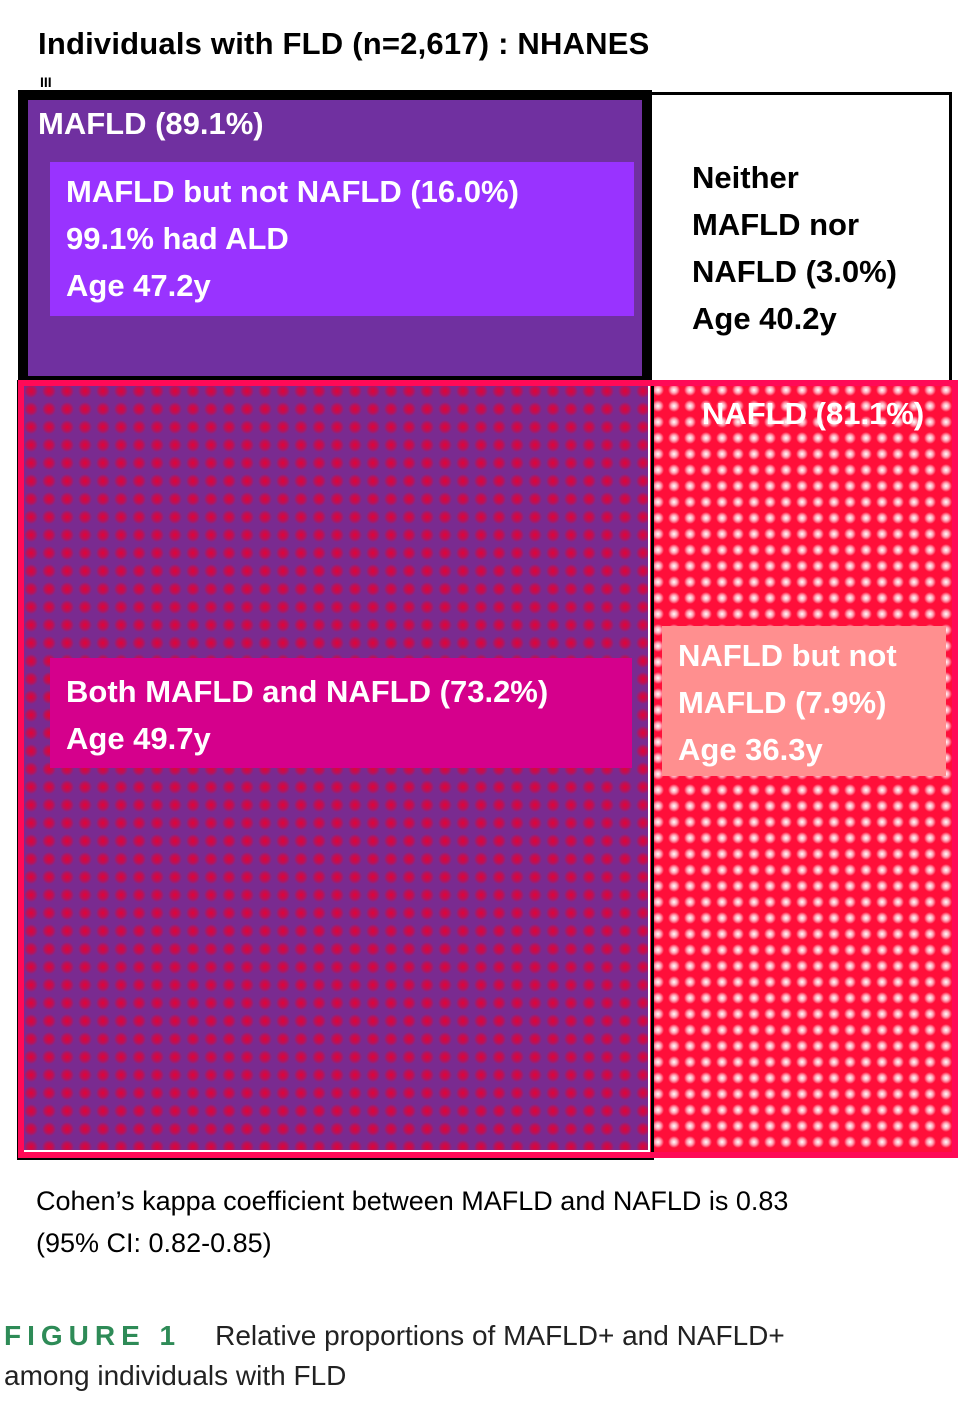 Image resolution: width=979 pixels, height=1425 pixels. I want to click on caption-line-2: among individuals with FLD, so click(175, 1375).